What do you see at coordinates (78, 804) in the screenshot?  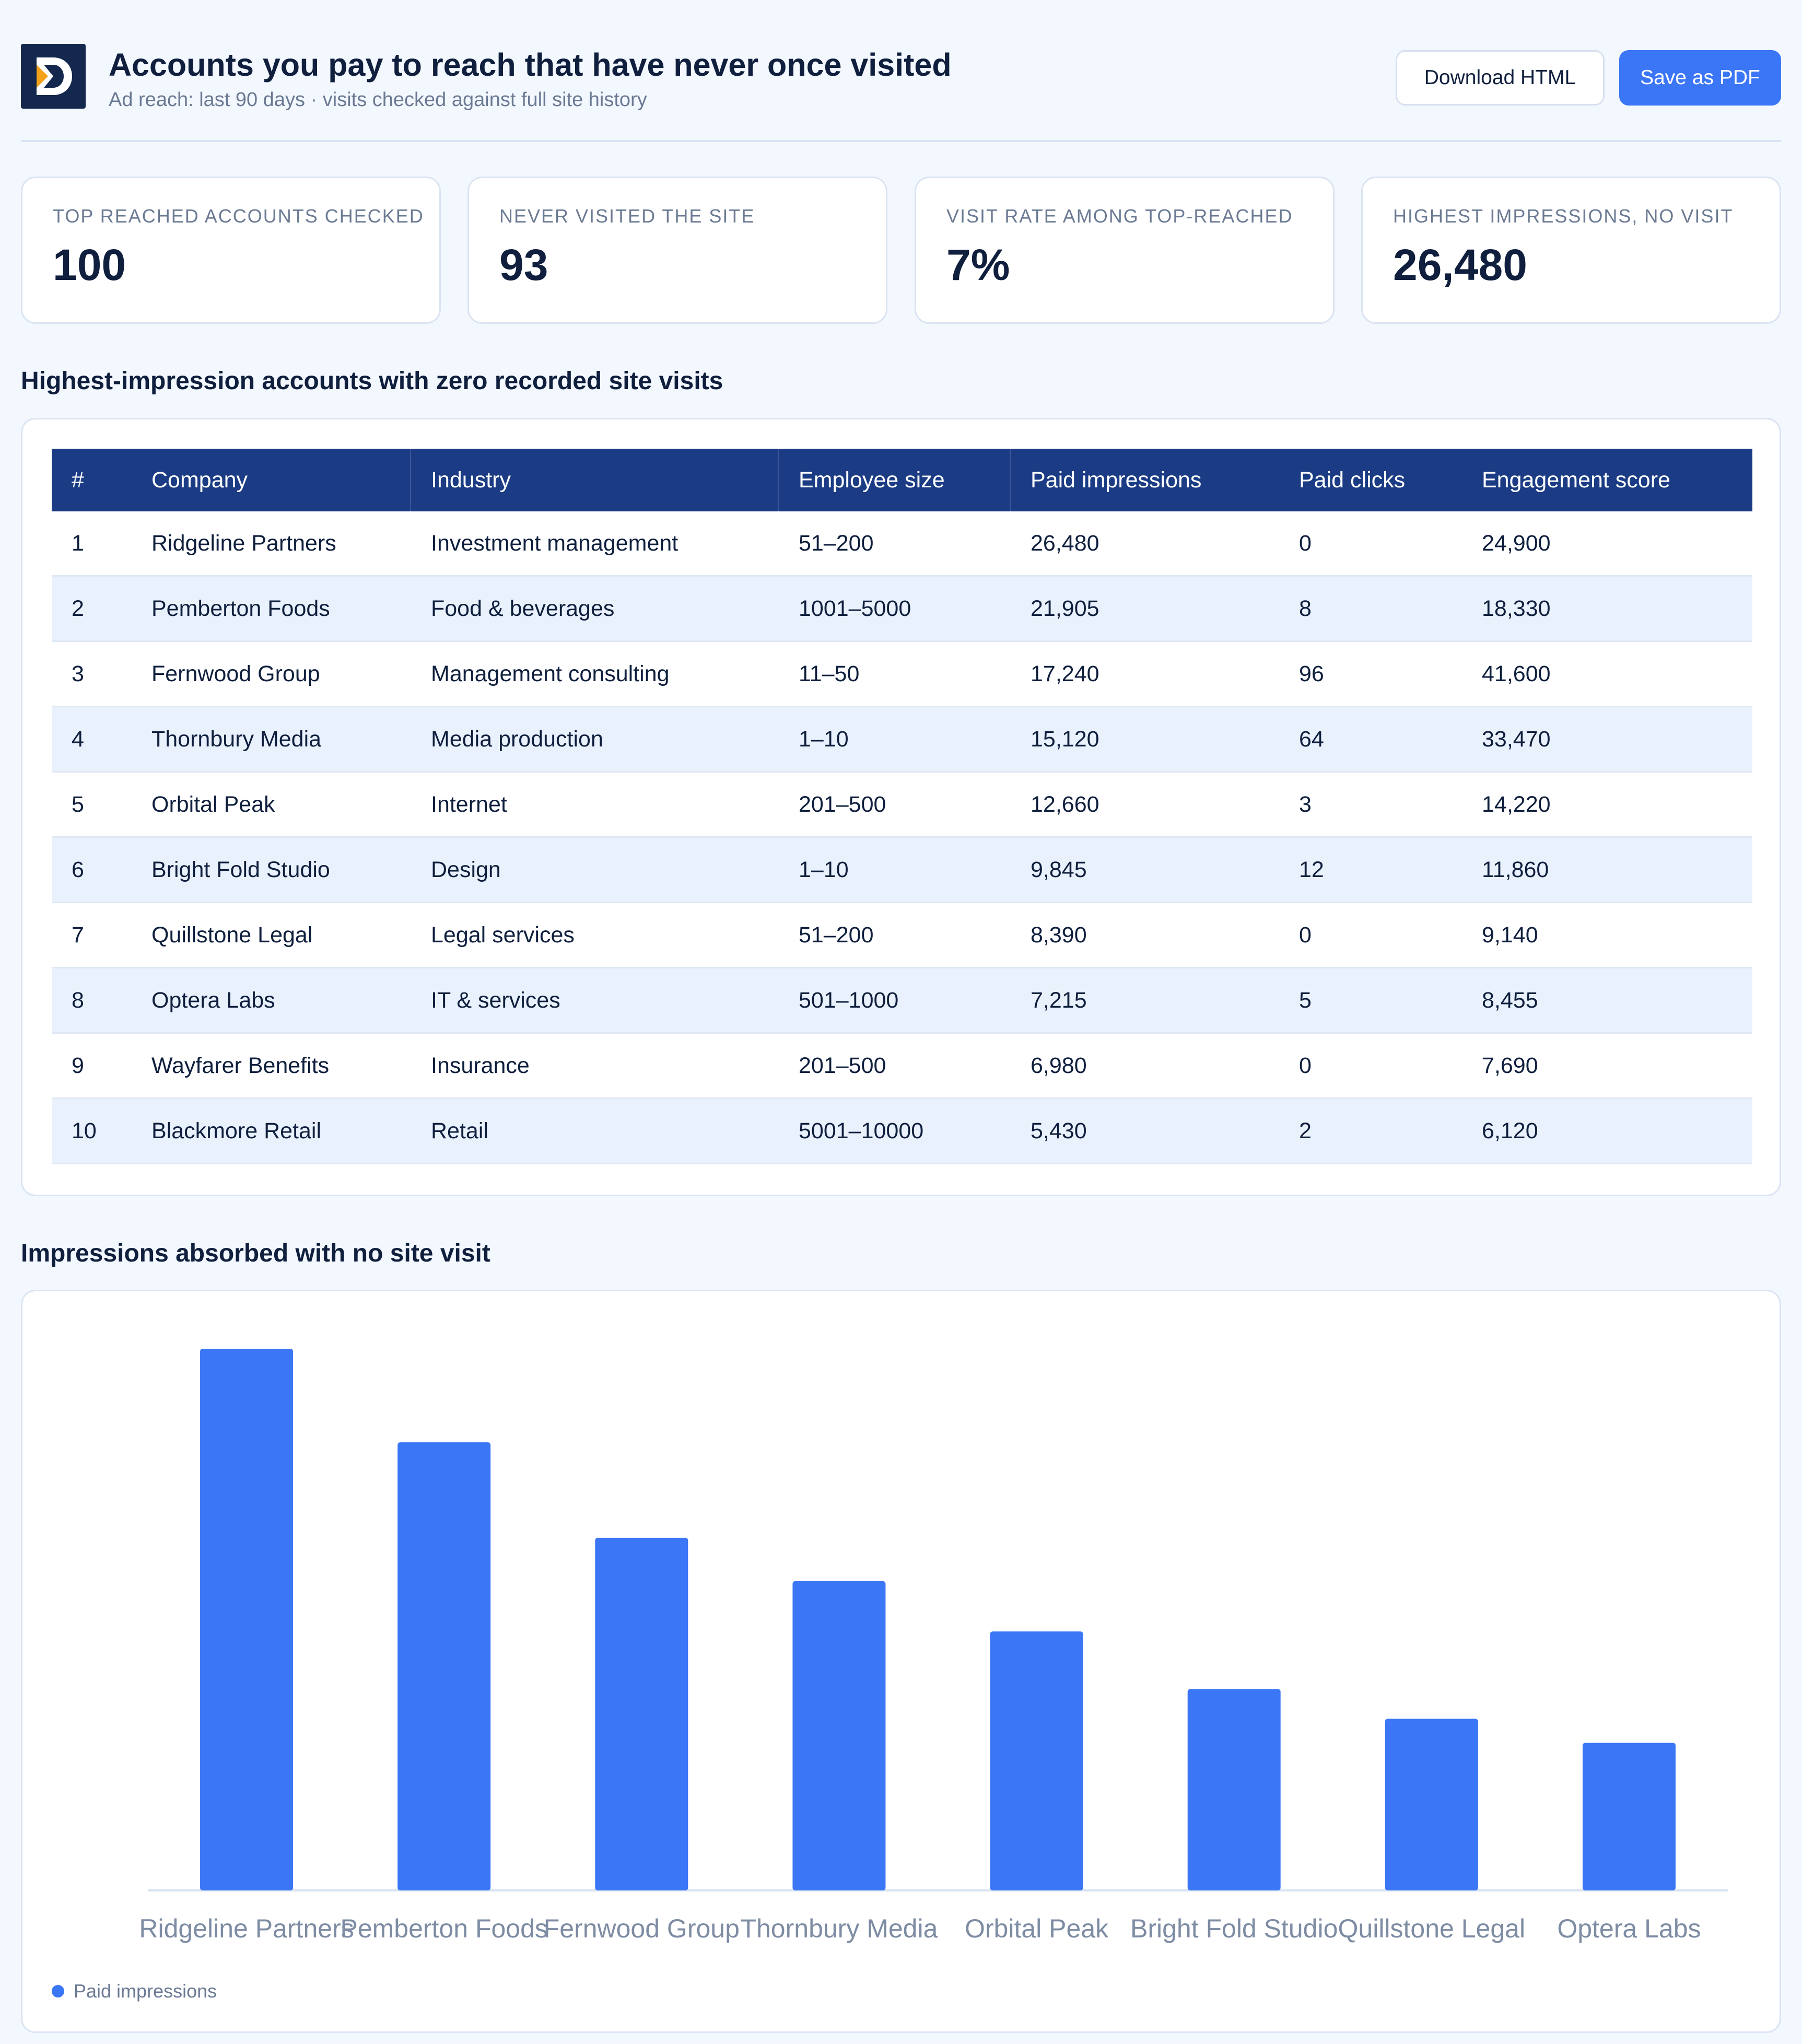 I see `cell-rank: 5` at bounding box center [78, 804].